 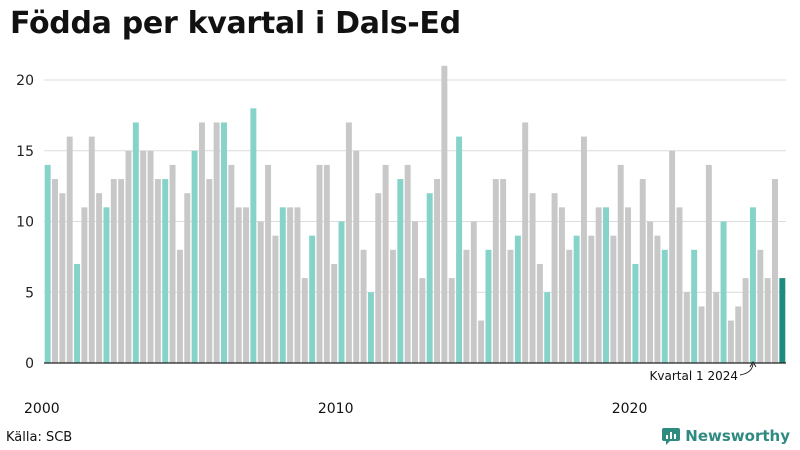 What do you see at coordinates (694, 376) in the screenshot?
I see `annotation-label: Kvartal 1 2024` at bounding box center [694, 376].